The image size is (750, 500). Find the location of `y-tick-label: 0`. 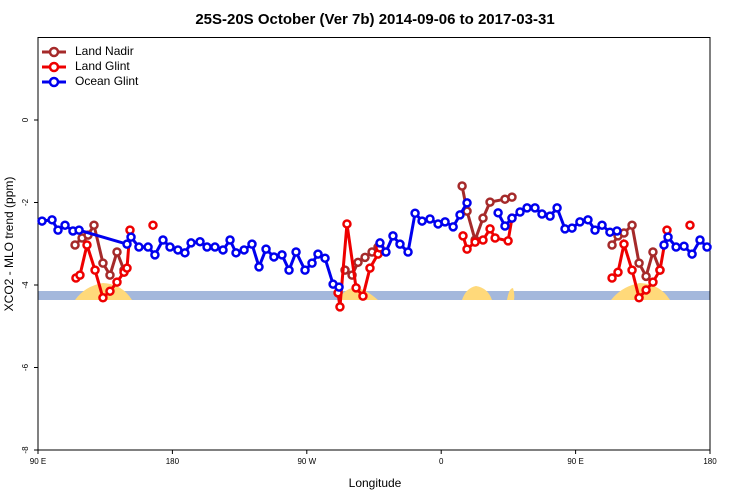

y-tick-label: 0 is located at coordinates (25, 119).